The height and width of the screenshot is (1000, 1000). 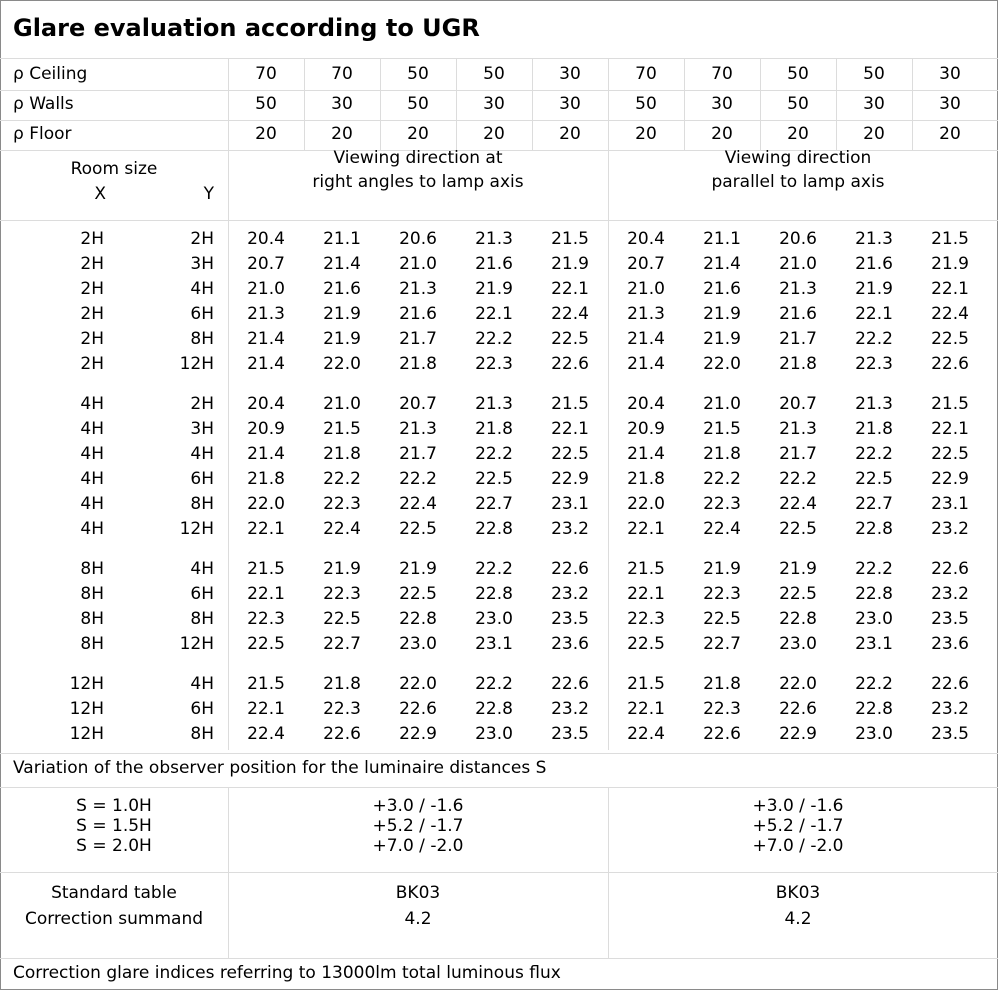 What do you see at coordinates (342, 104) in the screenshot?
I see `reflectance-value: 30` at bounding box center [342, 104].